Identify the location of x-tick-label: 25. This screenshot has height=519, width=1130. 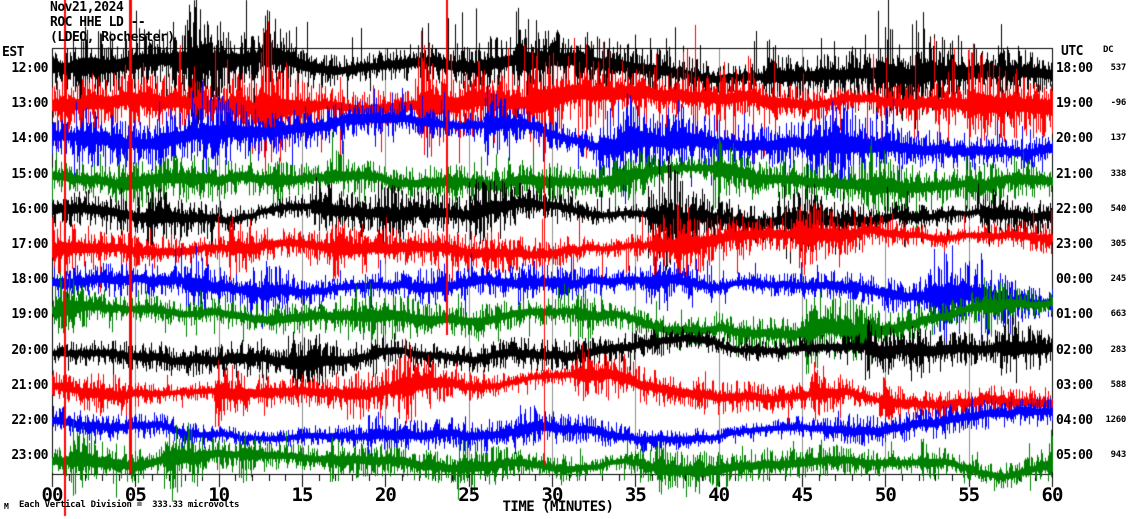
(469, 495).